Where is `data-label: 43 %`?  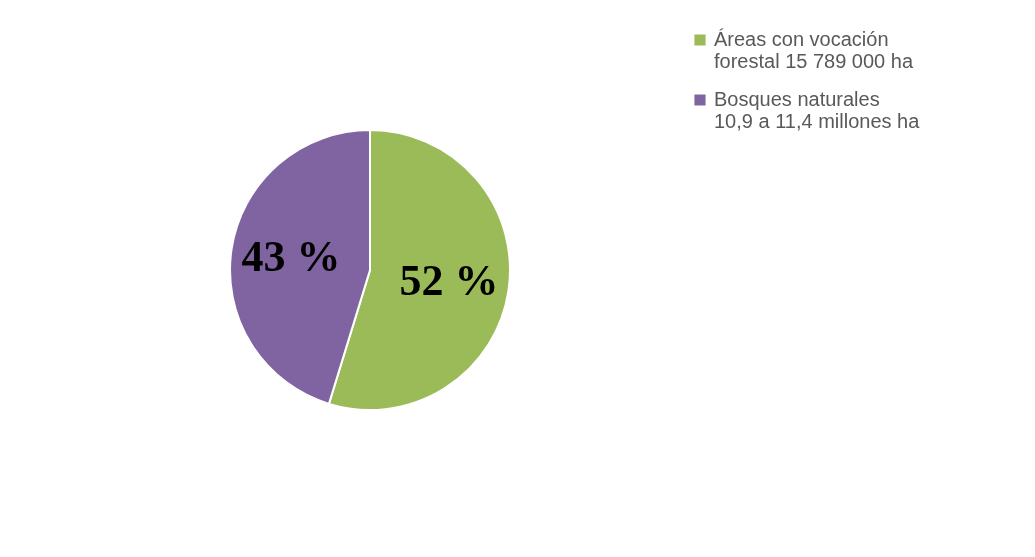 data-label: 43 % is located at coordinates (291, 257).